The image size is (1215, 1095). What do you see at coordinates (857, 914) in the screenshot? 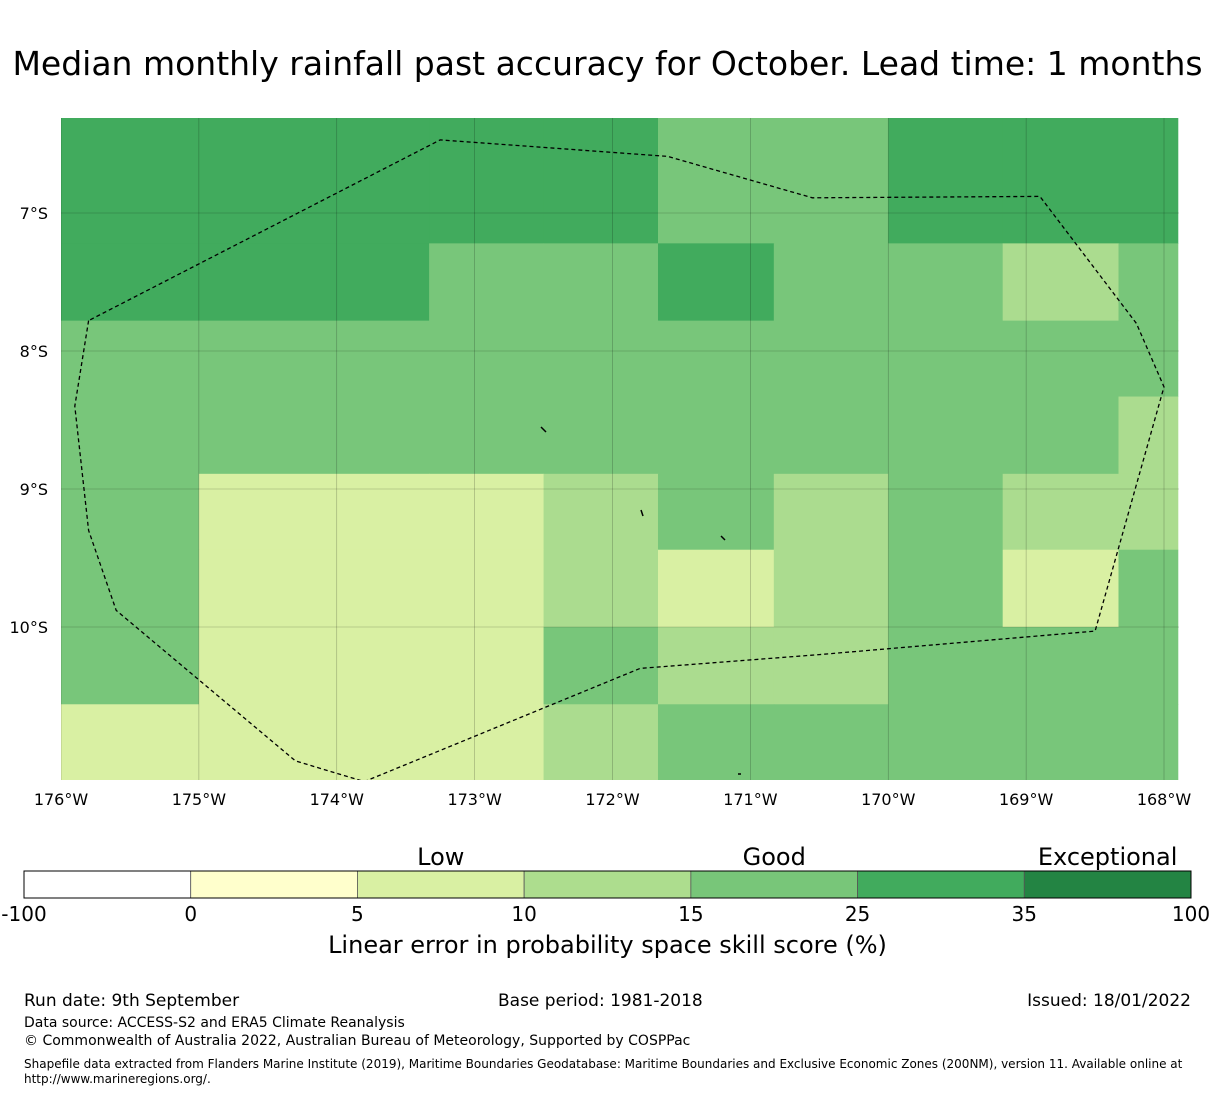
I see `colorbar-tick-label: 25` at bounding box center [857, 914].